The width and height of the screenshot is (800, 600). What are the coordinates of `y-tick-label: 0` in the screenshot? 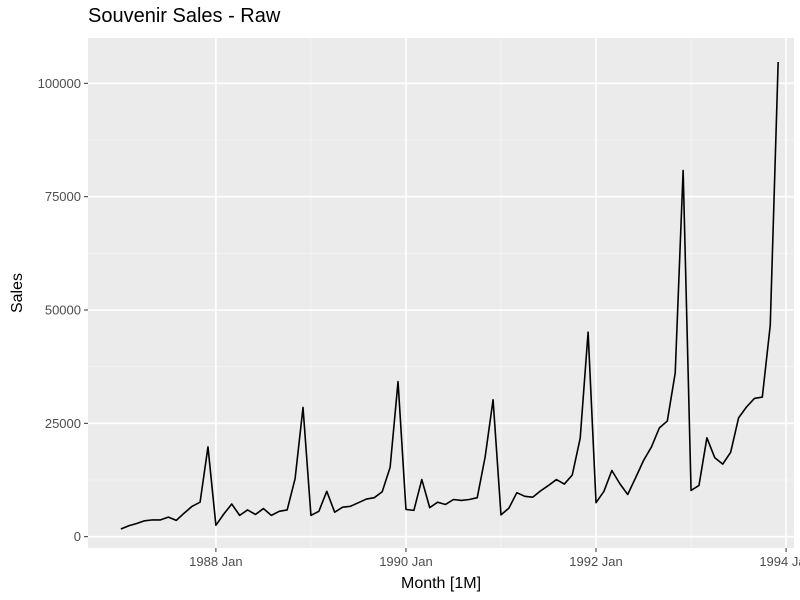 It's located at (77, 536).